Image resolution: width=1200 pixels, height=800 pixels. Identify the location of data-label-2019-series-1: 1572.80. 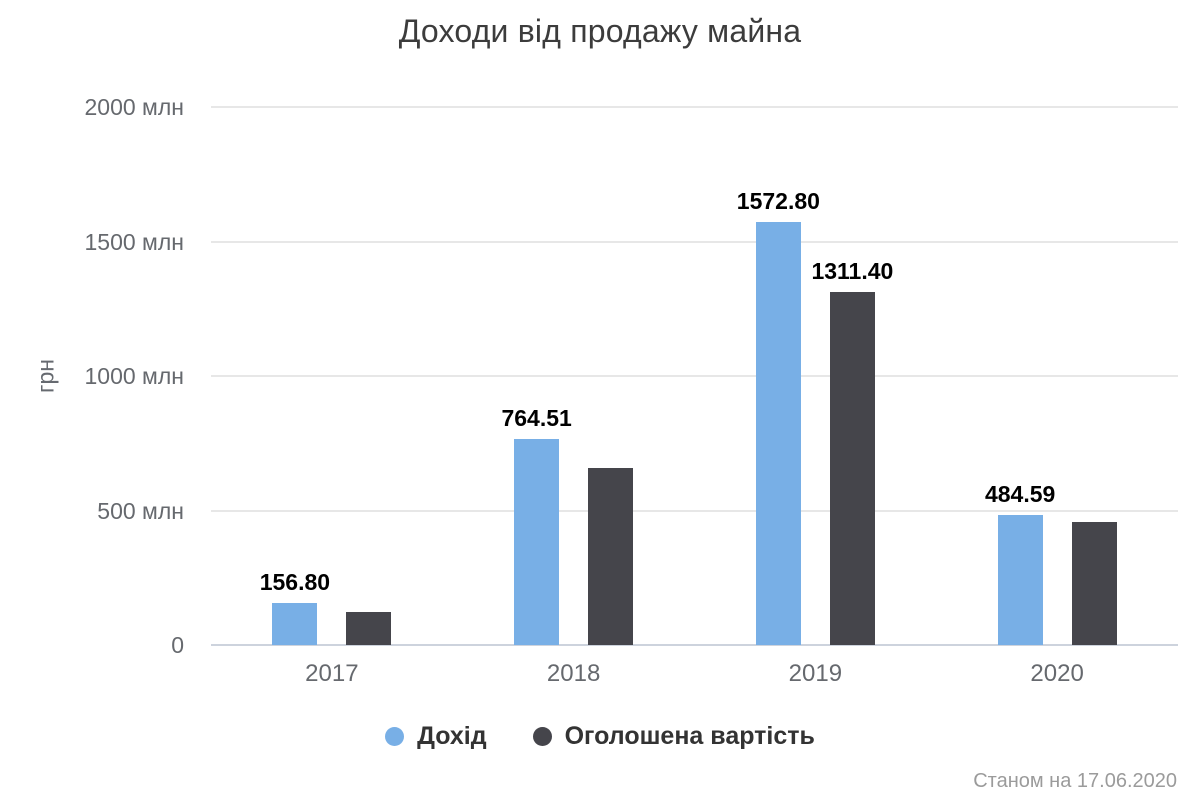
(778, 200).